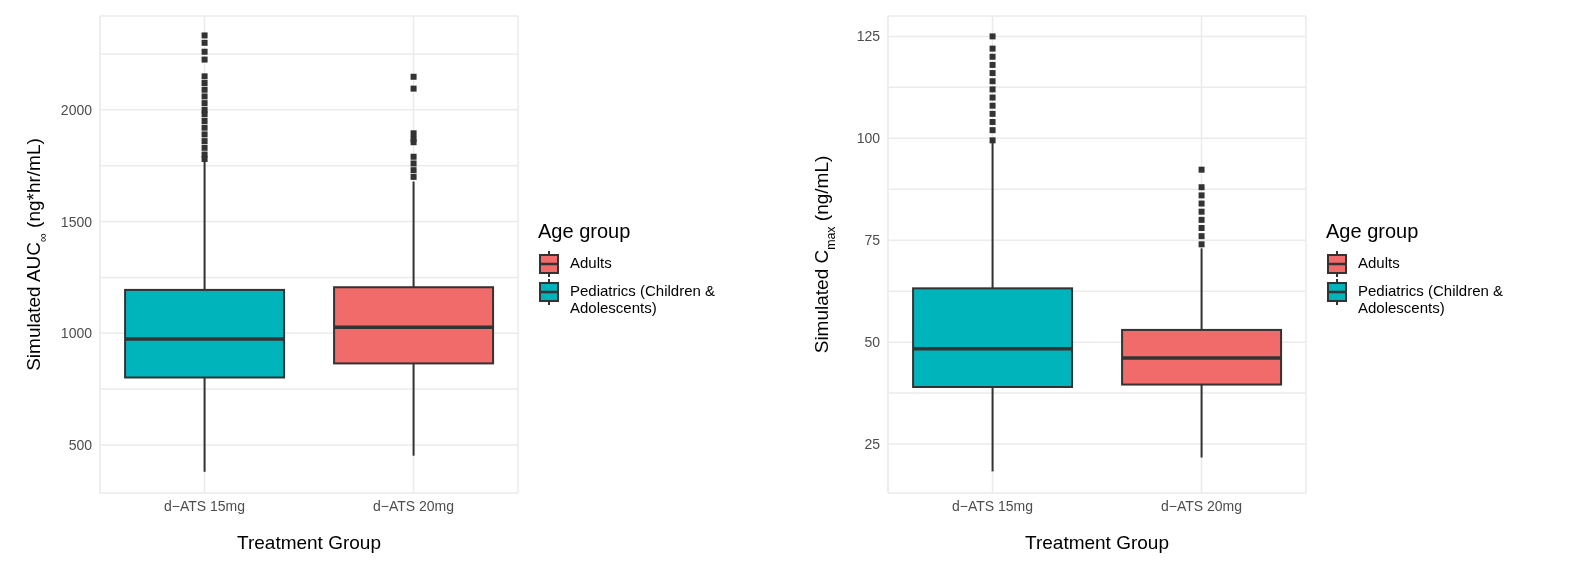 The height and width of the screenshot is (563, 1593). I want to click on y-tick-label: 1000, so click(76, 333).